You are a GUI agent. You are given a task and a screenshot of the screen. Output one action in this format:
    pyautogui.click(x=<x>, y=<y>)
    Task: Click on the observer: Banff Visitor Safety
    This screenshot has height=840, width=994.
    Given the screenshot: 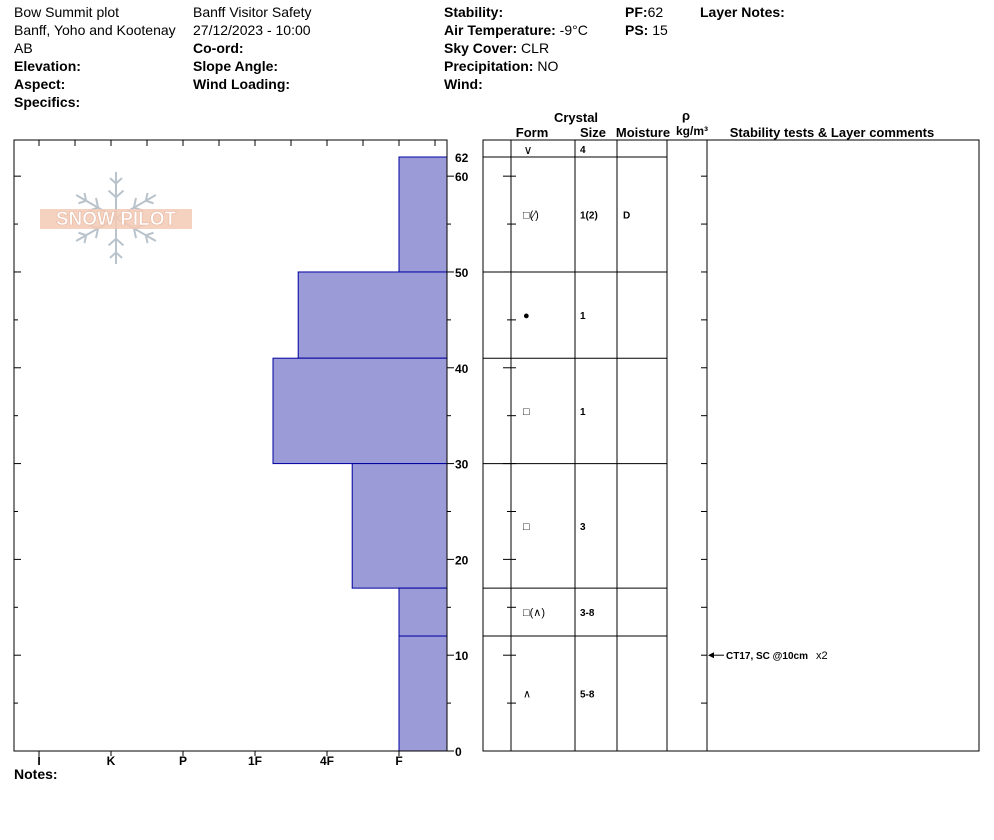 What is the action you would take?
    pyautogui.click(x=252, y=12)
    